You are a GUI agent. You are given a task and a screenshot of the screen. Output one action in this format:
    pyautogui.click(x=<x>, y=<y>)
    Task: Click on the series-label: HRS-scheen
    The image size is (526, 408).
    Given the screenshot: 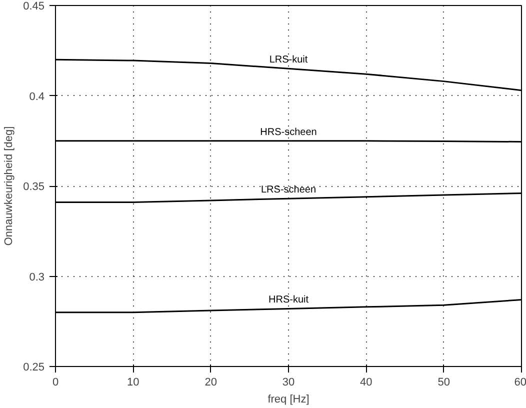 What is the action you would take?
    pyautogui.click(x=288, y=132)
    